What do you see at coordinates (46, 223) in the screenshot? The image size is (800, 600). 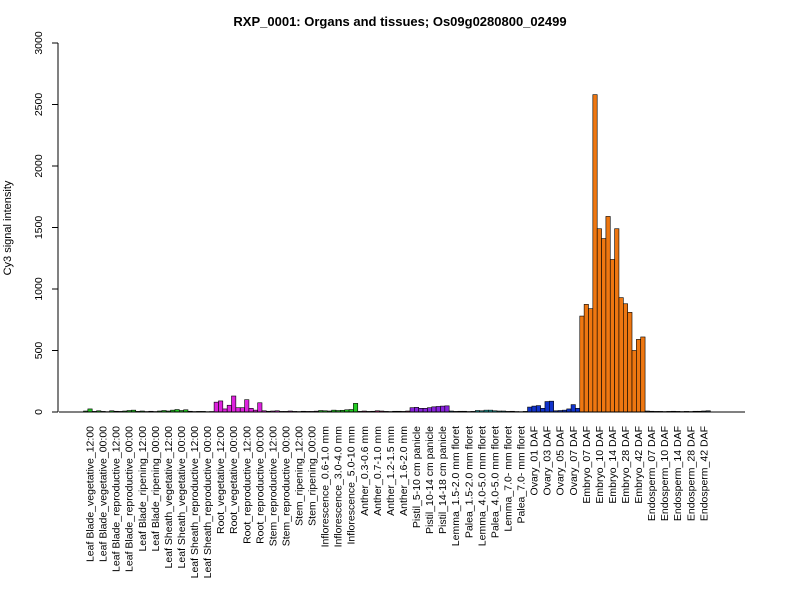 I see `y-axis: 0 500 1000 1500 2000 2500 3000` at bounding box center [46, 223].